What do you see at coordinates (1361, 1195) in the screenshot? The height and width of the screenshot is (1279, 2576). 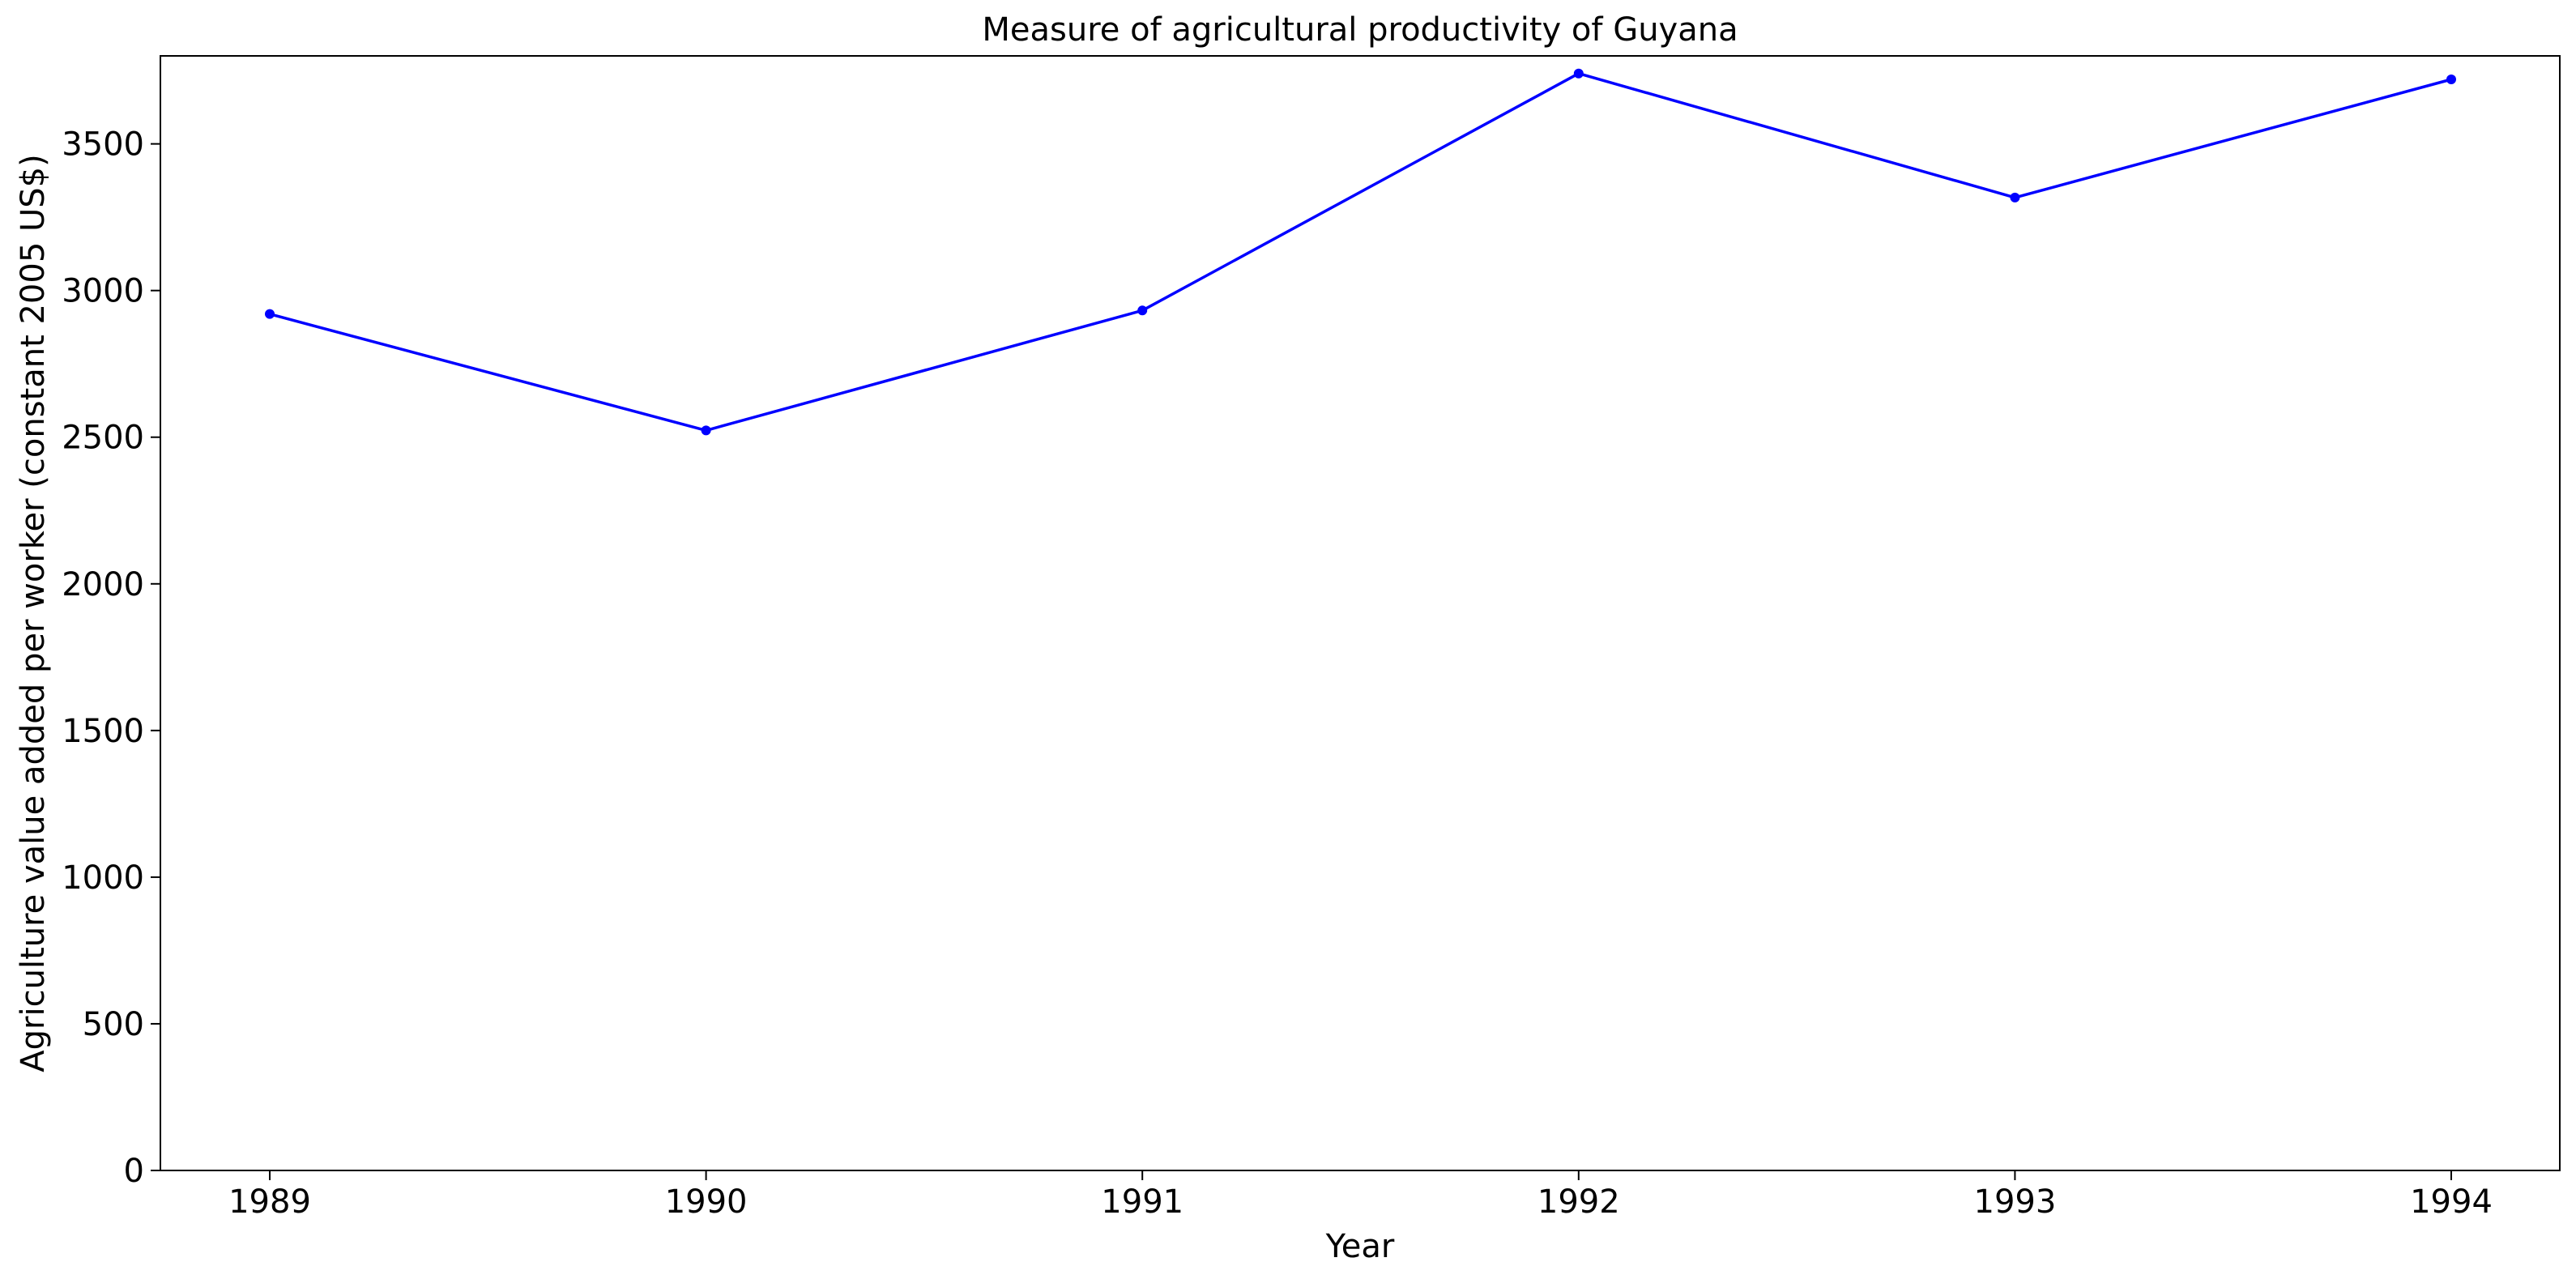 I see `x-axis-ticks: 1989 1990 1991 1992 1993 1994` at bounding box center [1361, 1195].